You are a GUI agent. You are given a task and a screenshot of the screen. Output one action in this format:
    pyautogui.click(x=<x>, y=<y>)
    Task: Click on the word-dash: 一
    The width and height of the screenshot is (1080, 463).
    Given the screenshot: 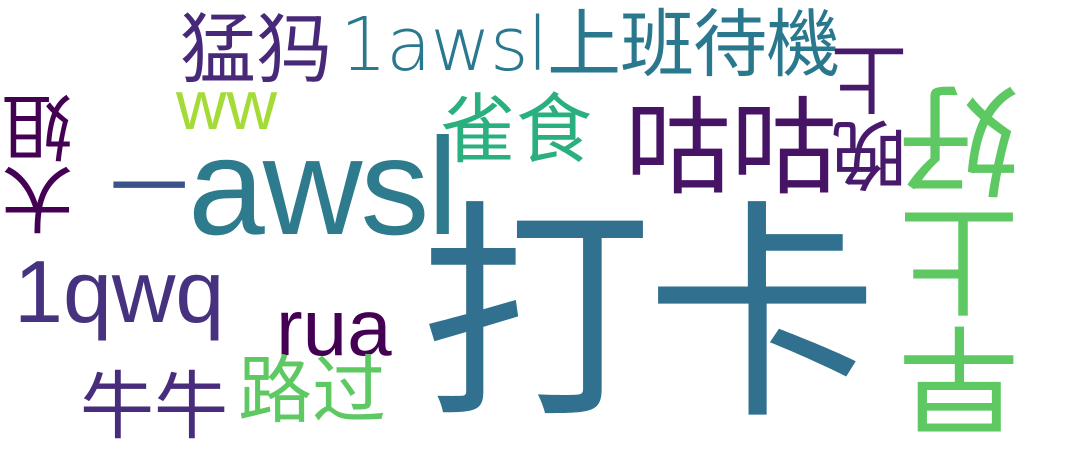 What is the action you would take?
    pyautogui.click(x=149, y=189)
    